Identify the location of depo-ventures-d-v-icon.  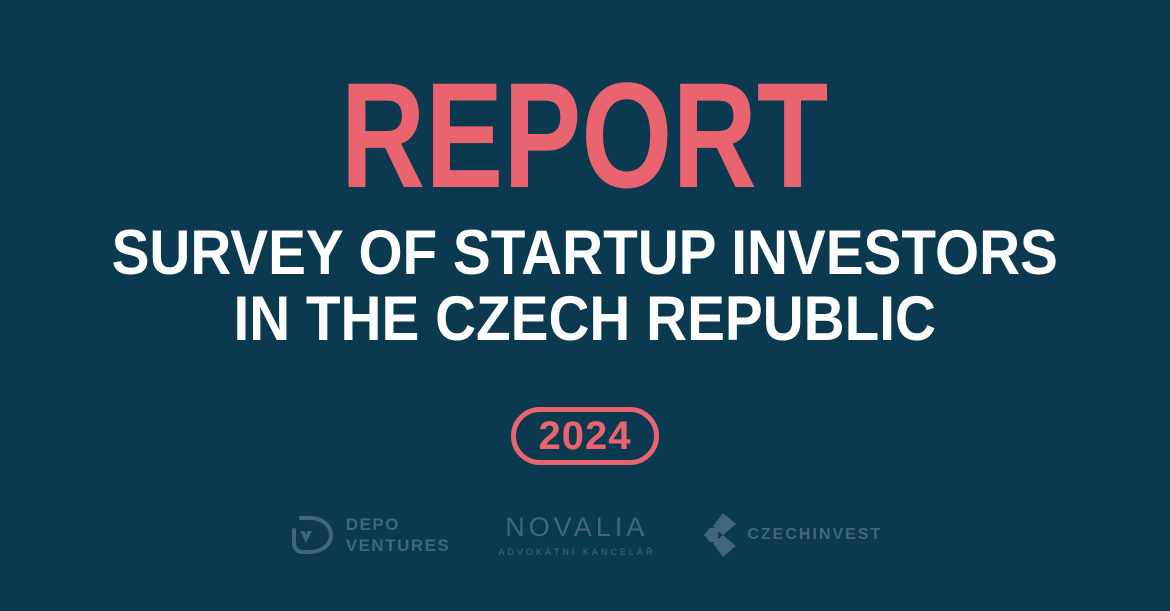
(312, 535).